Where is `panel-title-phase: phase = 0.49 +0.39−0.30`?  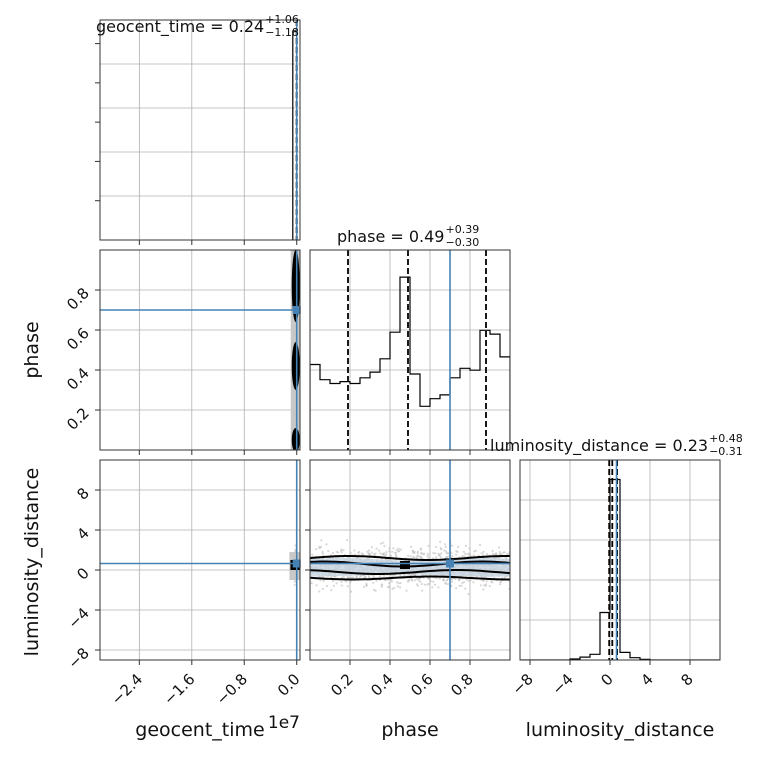 panel-title-phase: phase = 0.49 +0.39−0.30 is located at coordinates (408, 236).